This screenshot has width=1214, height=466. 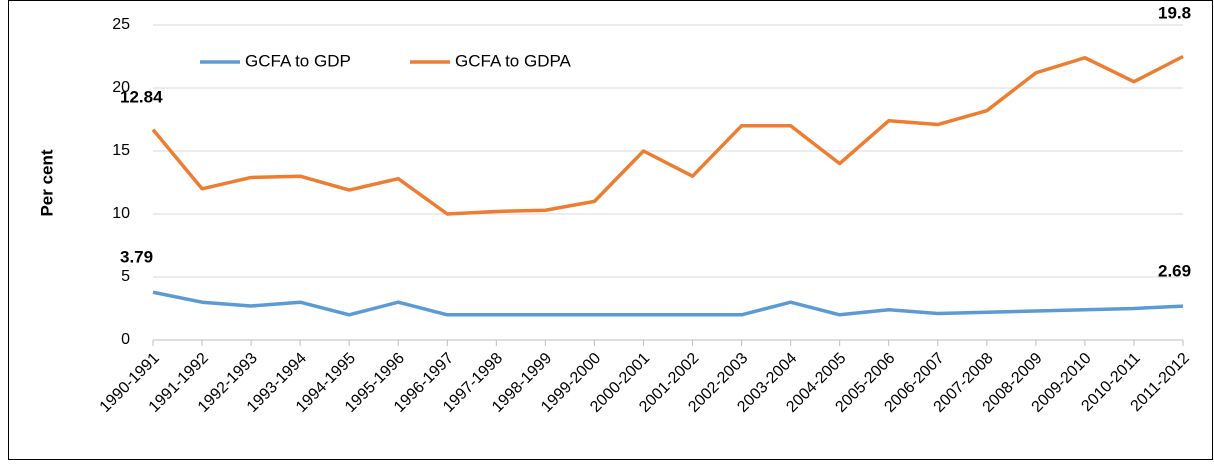 What do you see at coordinates (121, 150) in the screenshot?
I see `y-tick-label: 15` at bounding box center [121, 150].